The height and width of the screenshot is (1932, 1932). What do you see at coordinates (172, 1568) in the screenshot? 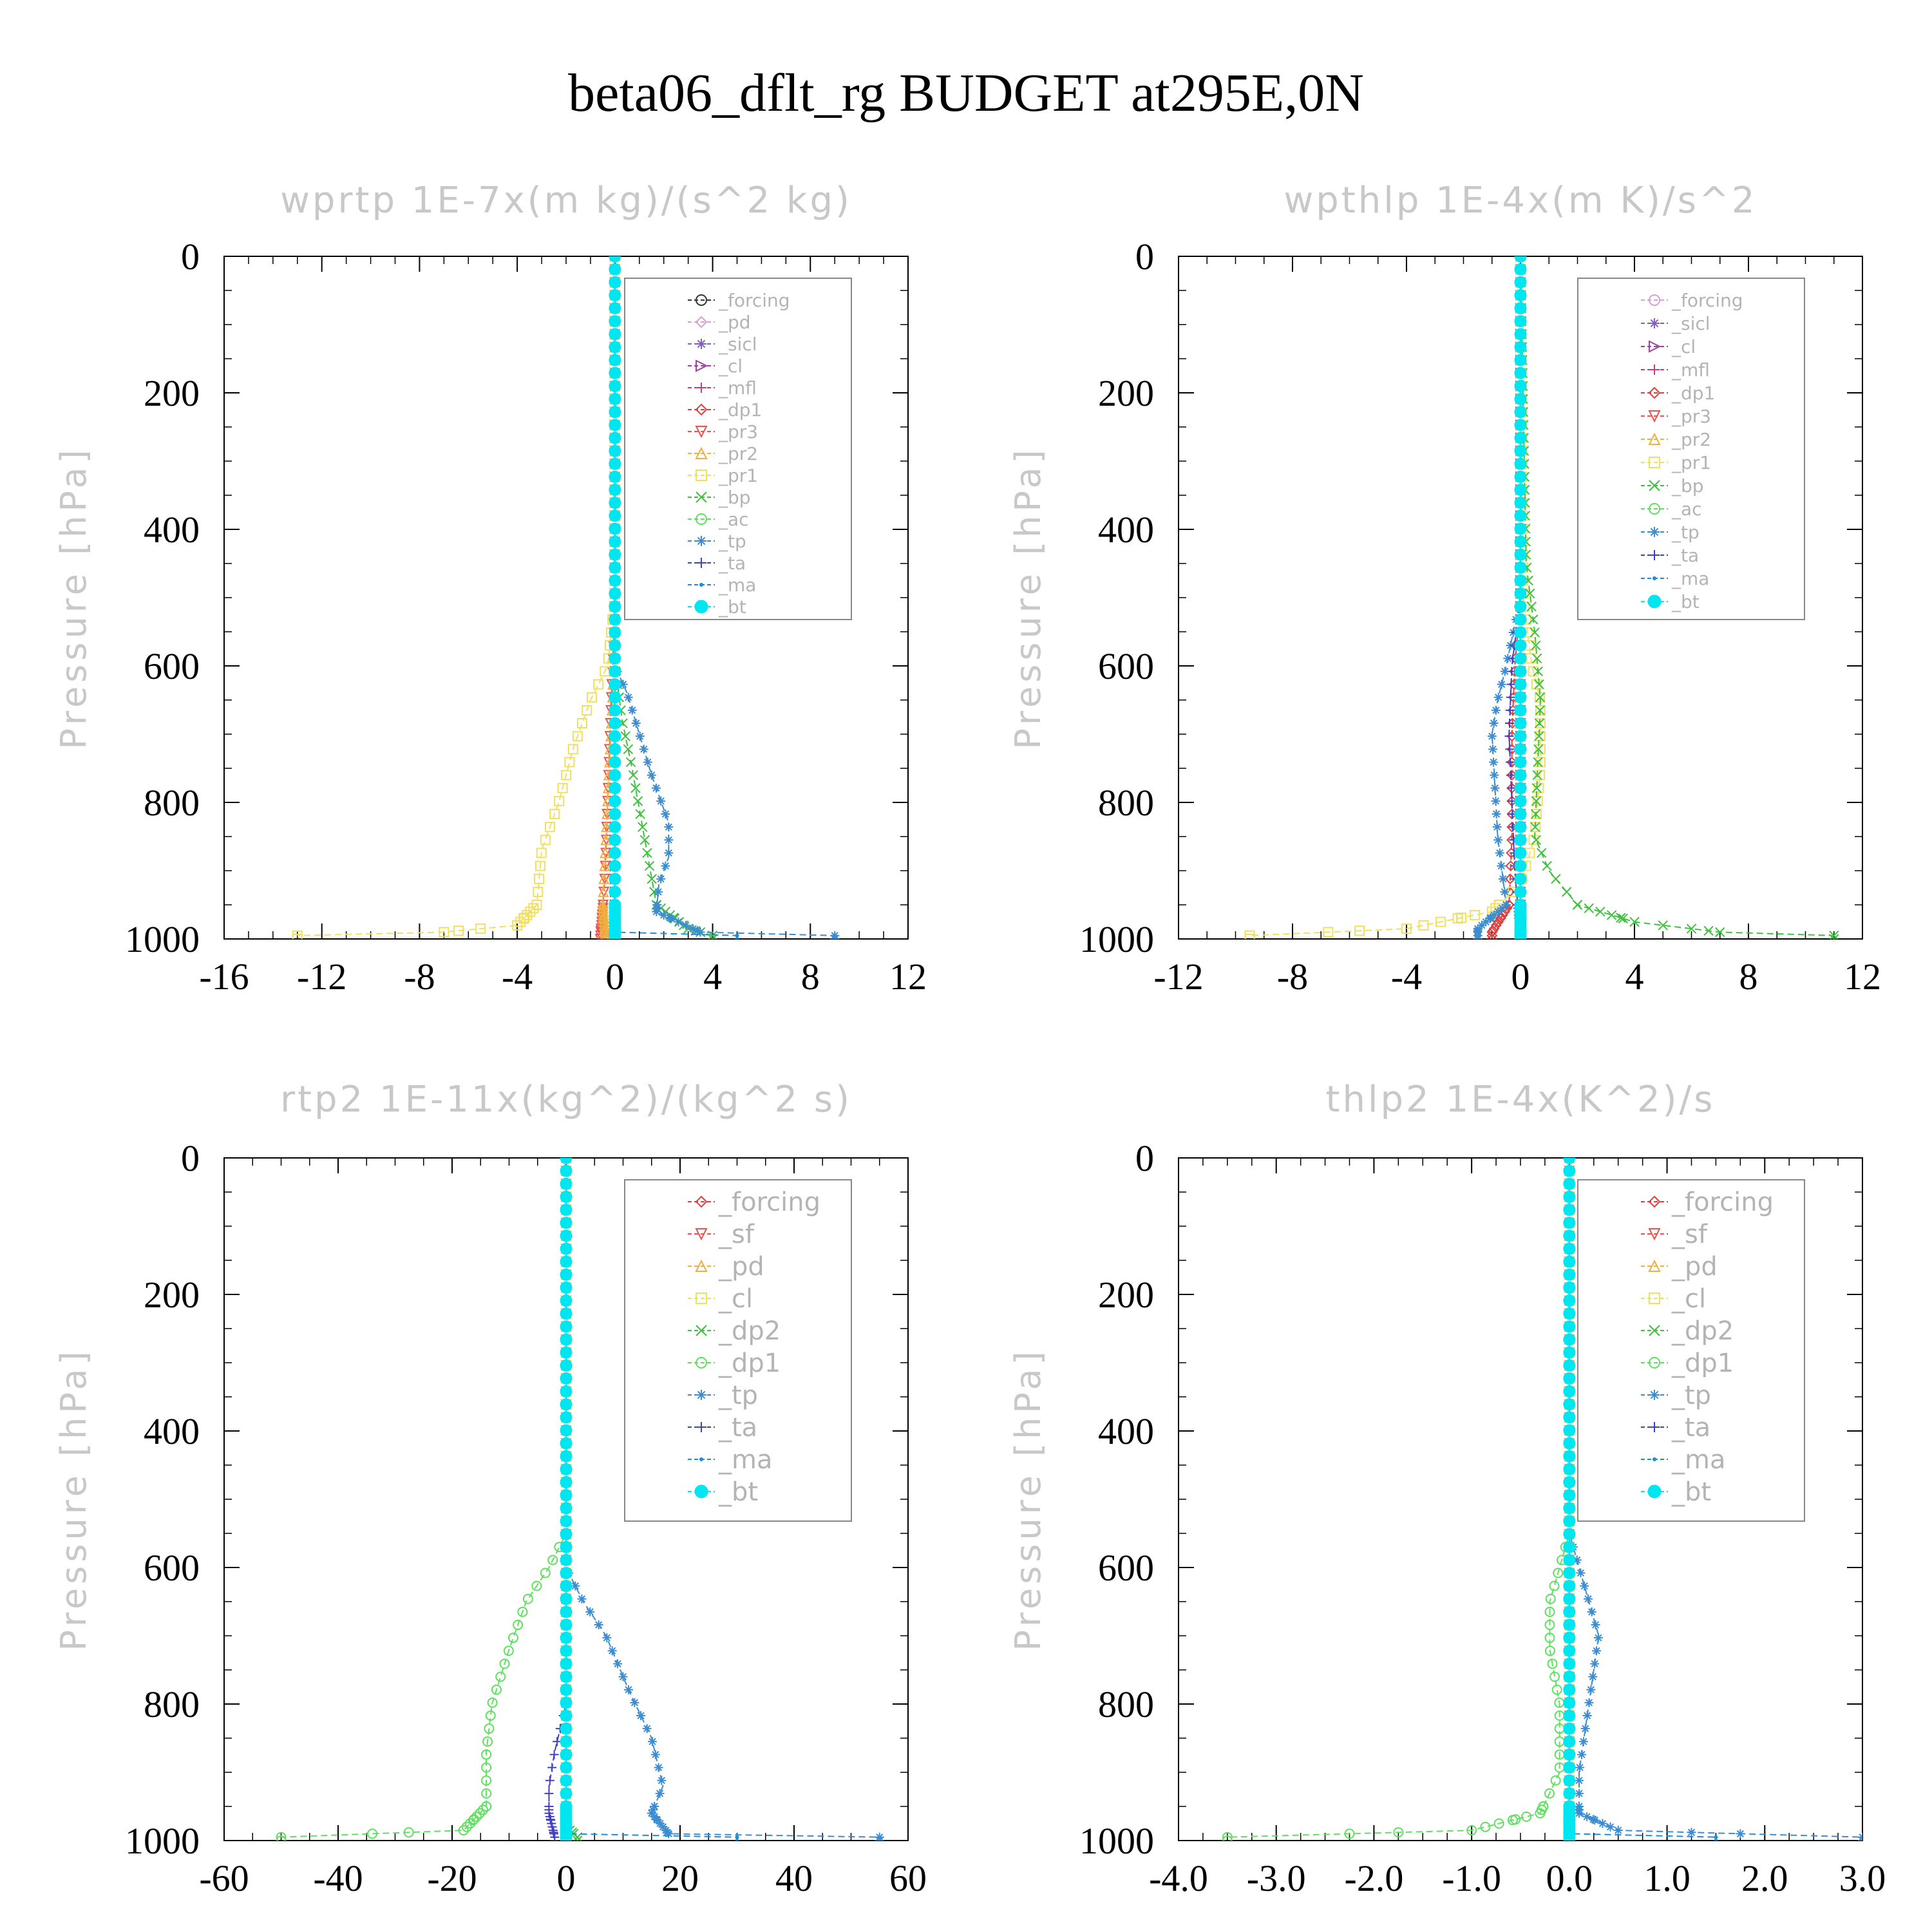
I see `y-tick-label: 600` at bounding box center [172, 1568].